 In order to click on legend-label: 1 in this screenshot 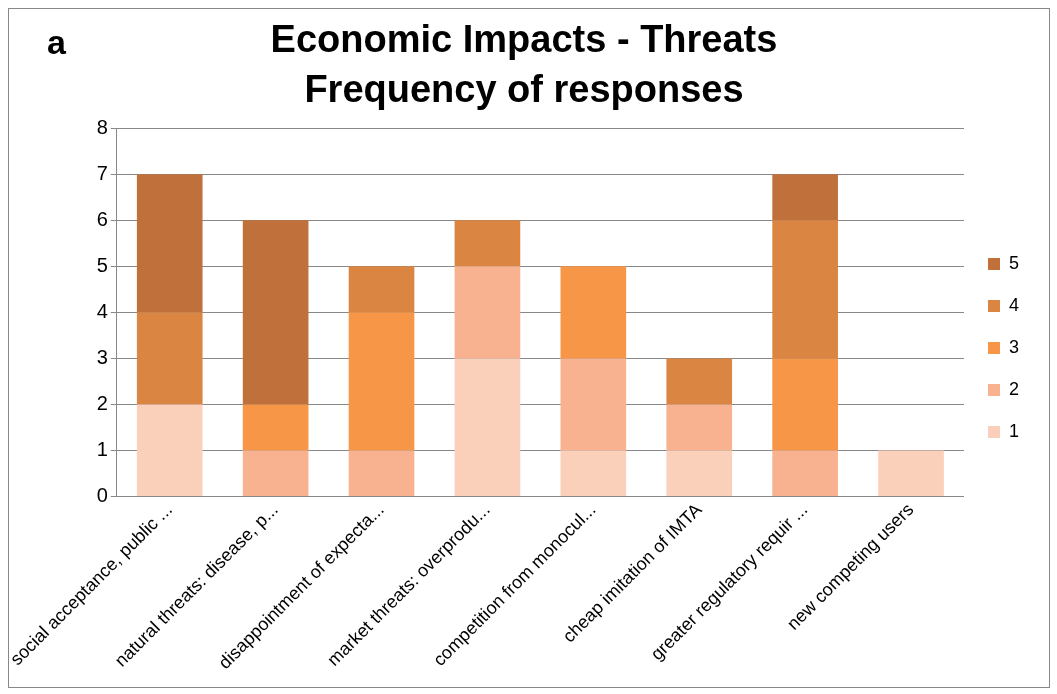, I will do `click(1013, 430)`.